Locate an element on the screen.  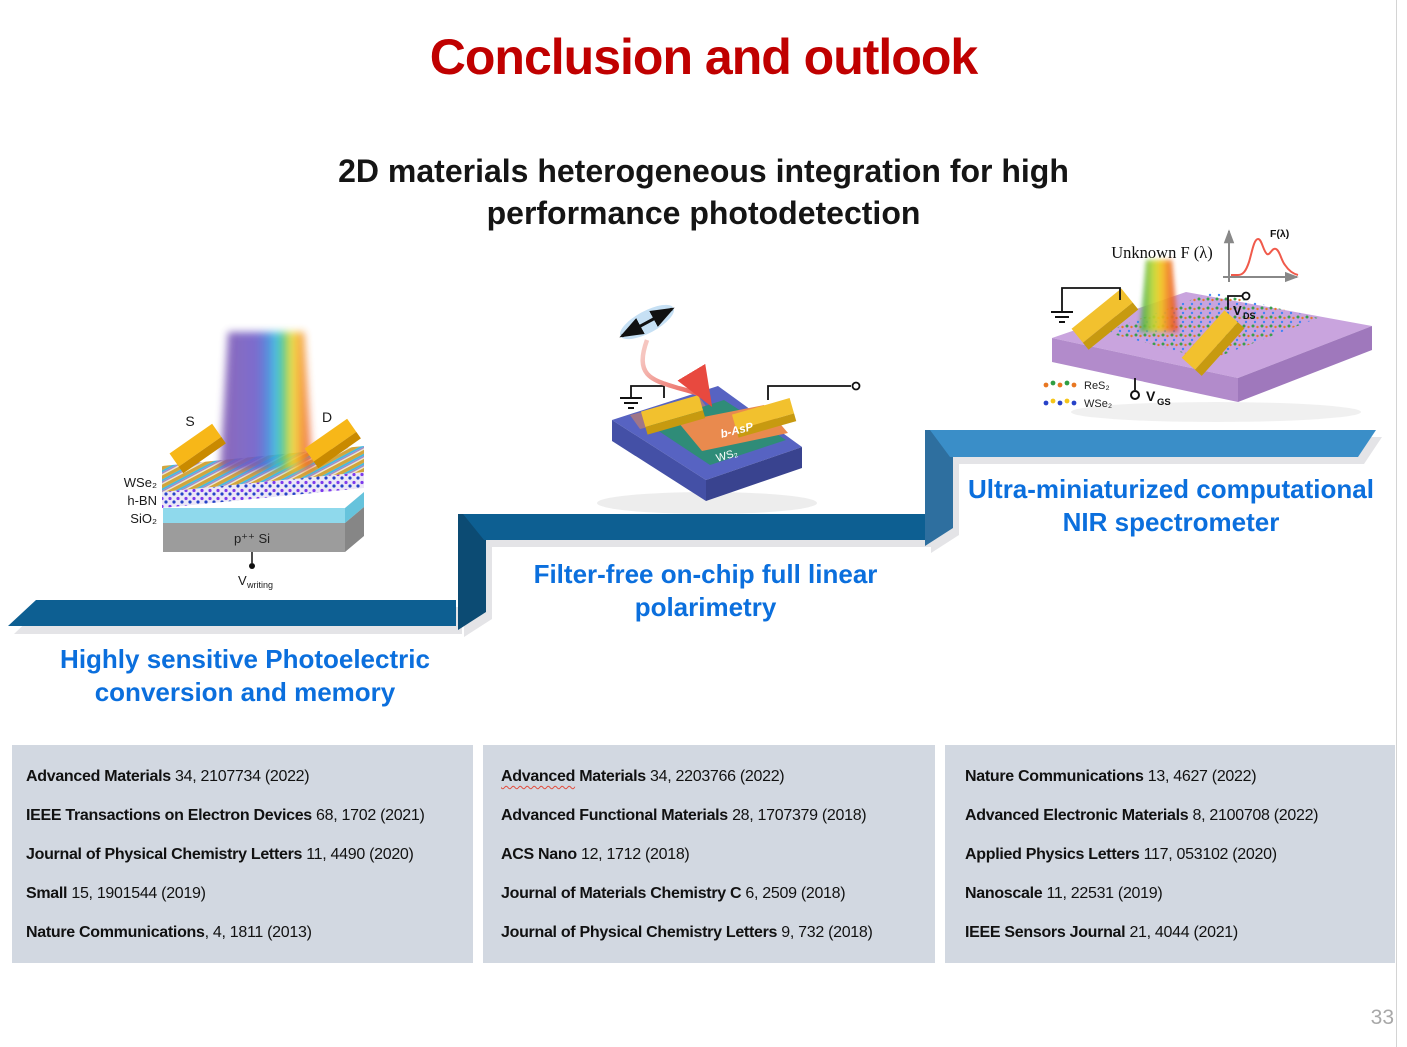
journal-name: Nanoscale is located at coordinates (1004, 893).